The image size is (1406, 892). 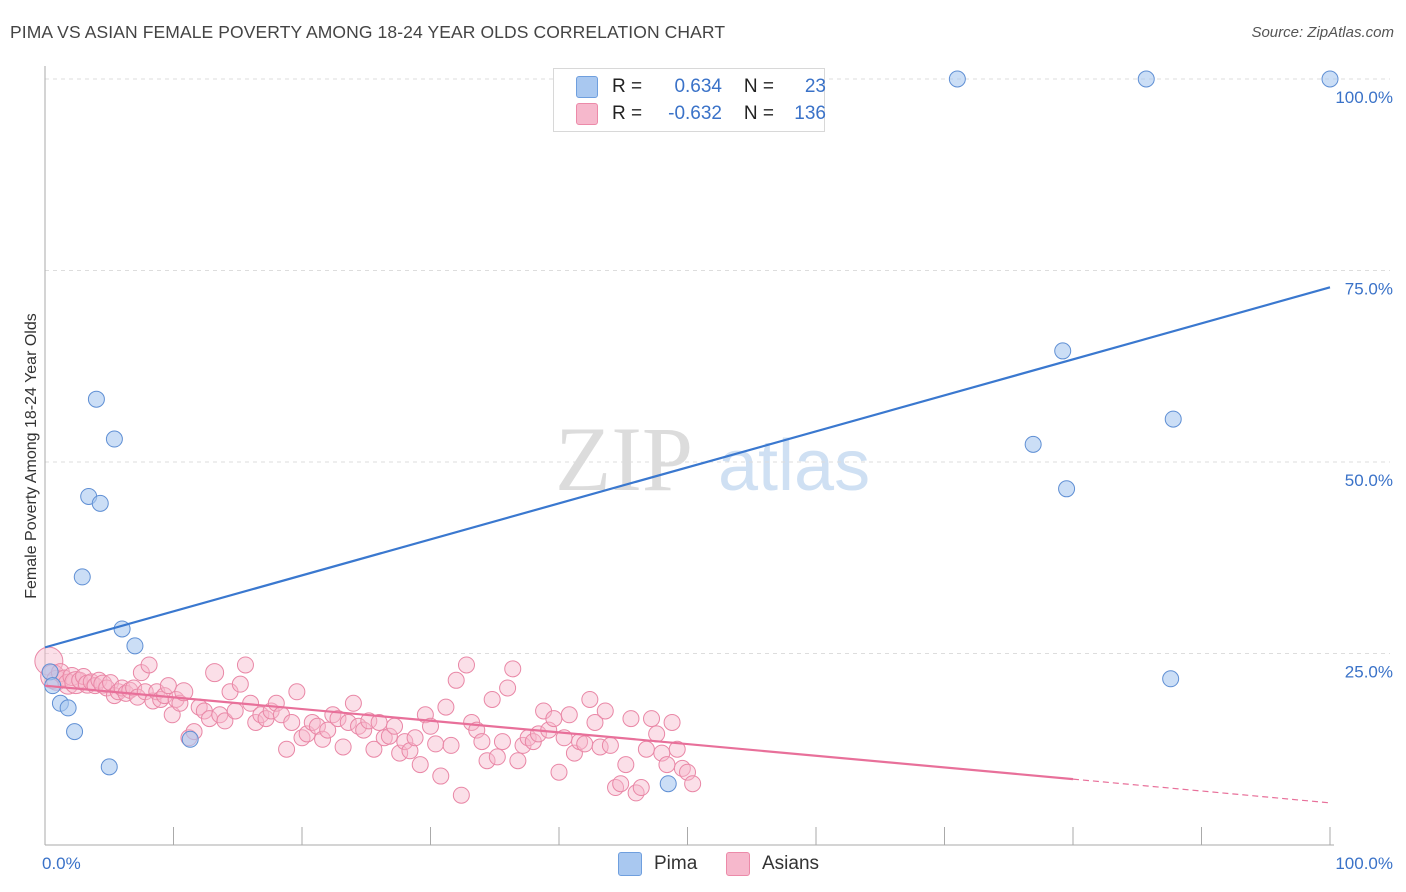 What do you see at coordinates (738, 864) in the screenshot?
I see `asians-legend-swatch` at bounding box center [738, 864].